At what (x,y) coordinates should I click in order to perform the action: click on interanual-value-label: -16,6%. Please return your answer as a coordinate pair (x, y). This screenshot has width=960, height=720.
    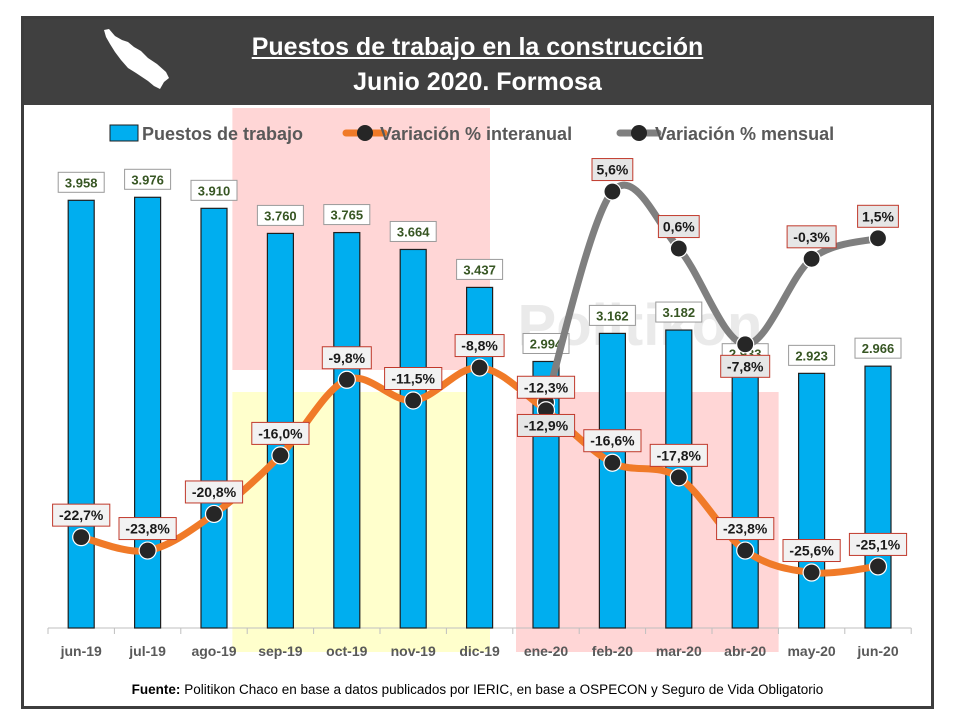
    Looking at the image, I should click on (612, 441).